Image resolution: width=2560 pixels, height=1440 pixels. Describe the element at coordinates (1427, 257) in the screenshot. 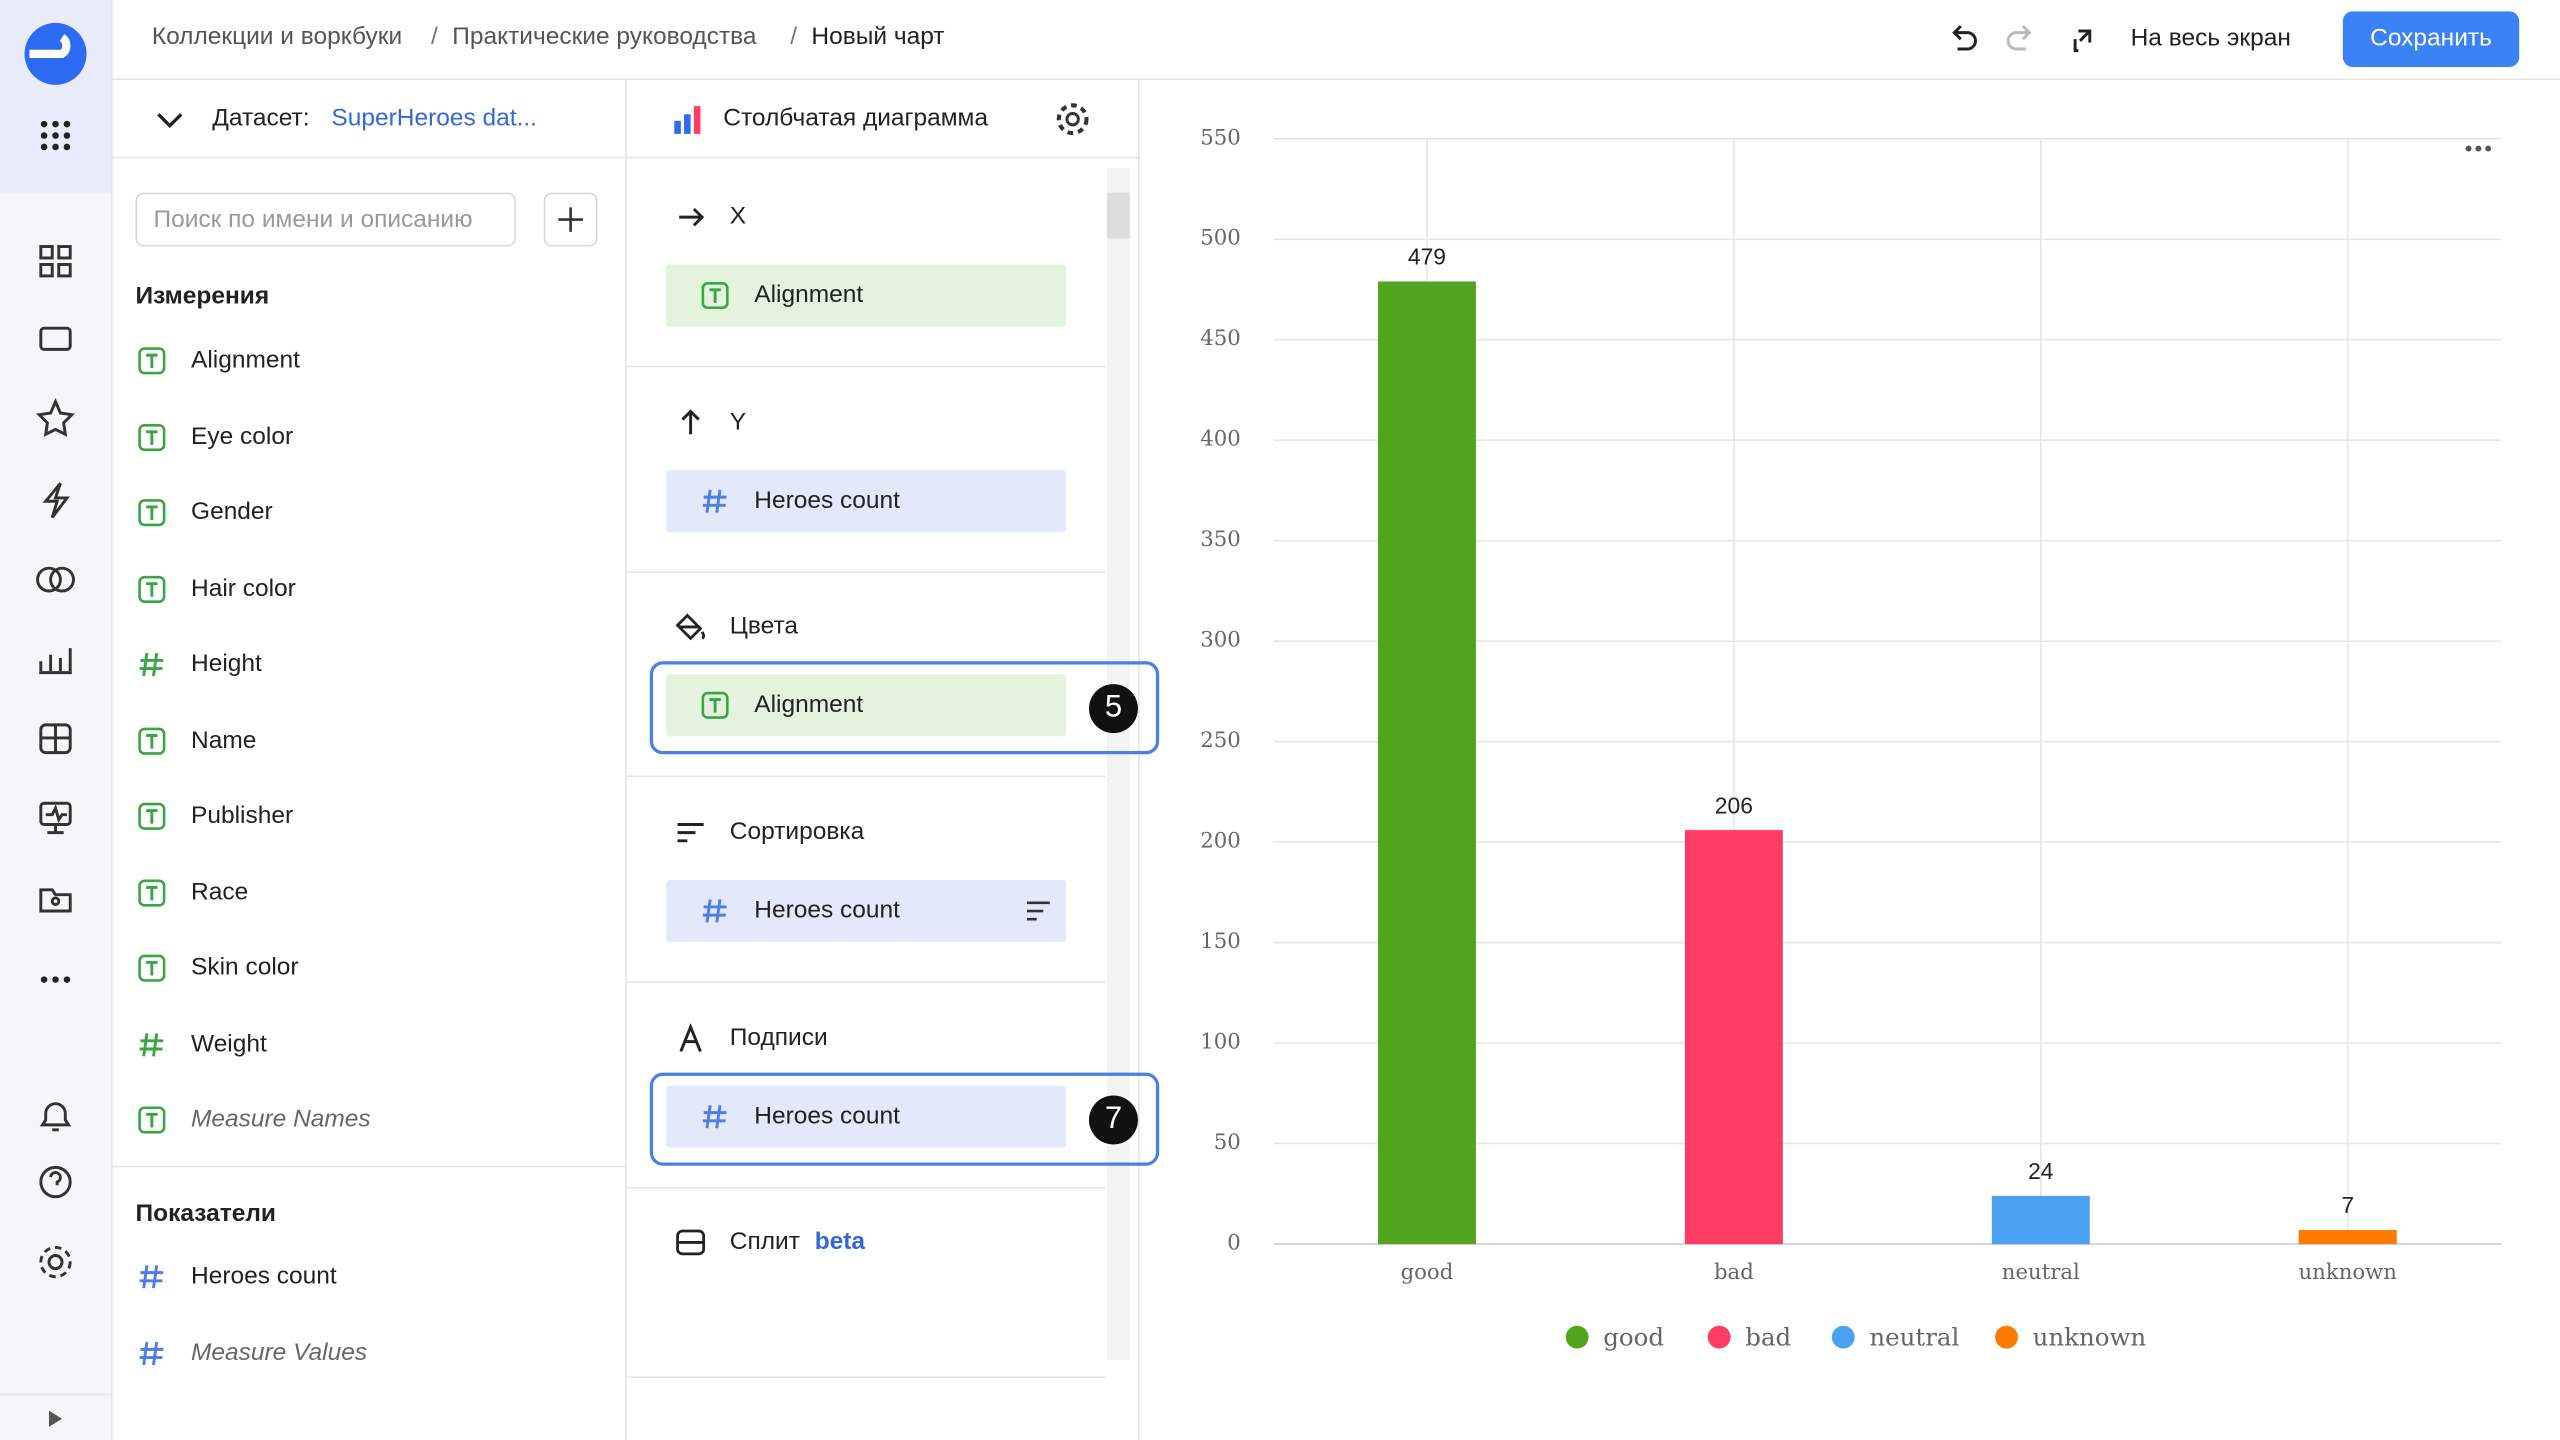

I see `data-label: 479` at that location.